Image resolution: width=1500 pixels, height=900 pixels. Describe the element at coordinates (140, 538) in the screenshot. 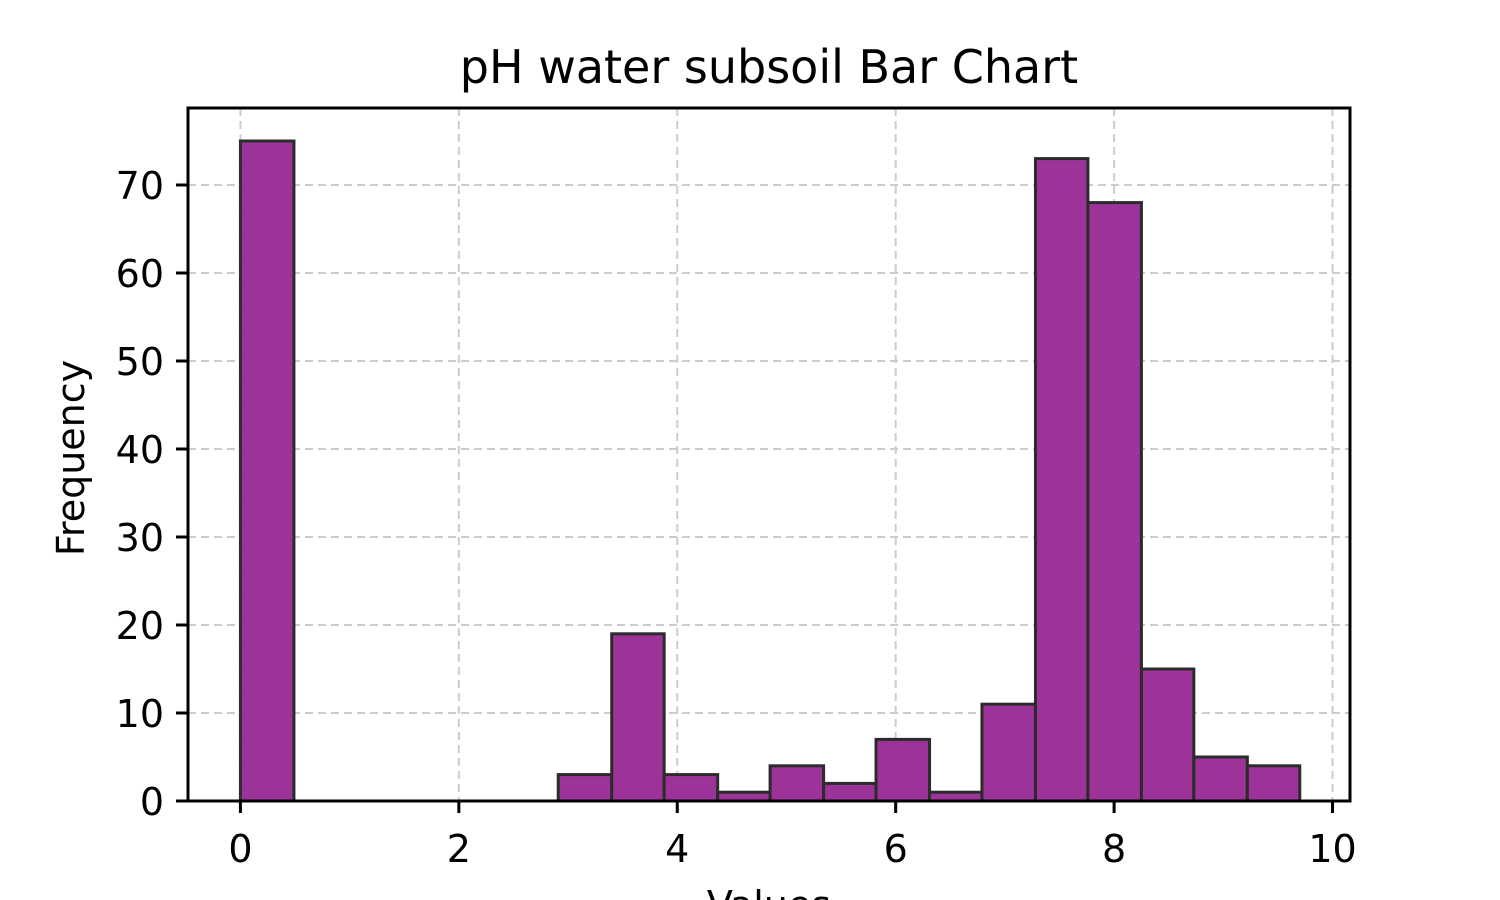

I see `y-tick-label: 30` at that location.